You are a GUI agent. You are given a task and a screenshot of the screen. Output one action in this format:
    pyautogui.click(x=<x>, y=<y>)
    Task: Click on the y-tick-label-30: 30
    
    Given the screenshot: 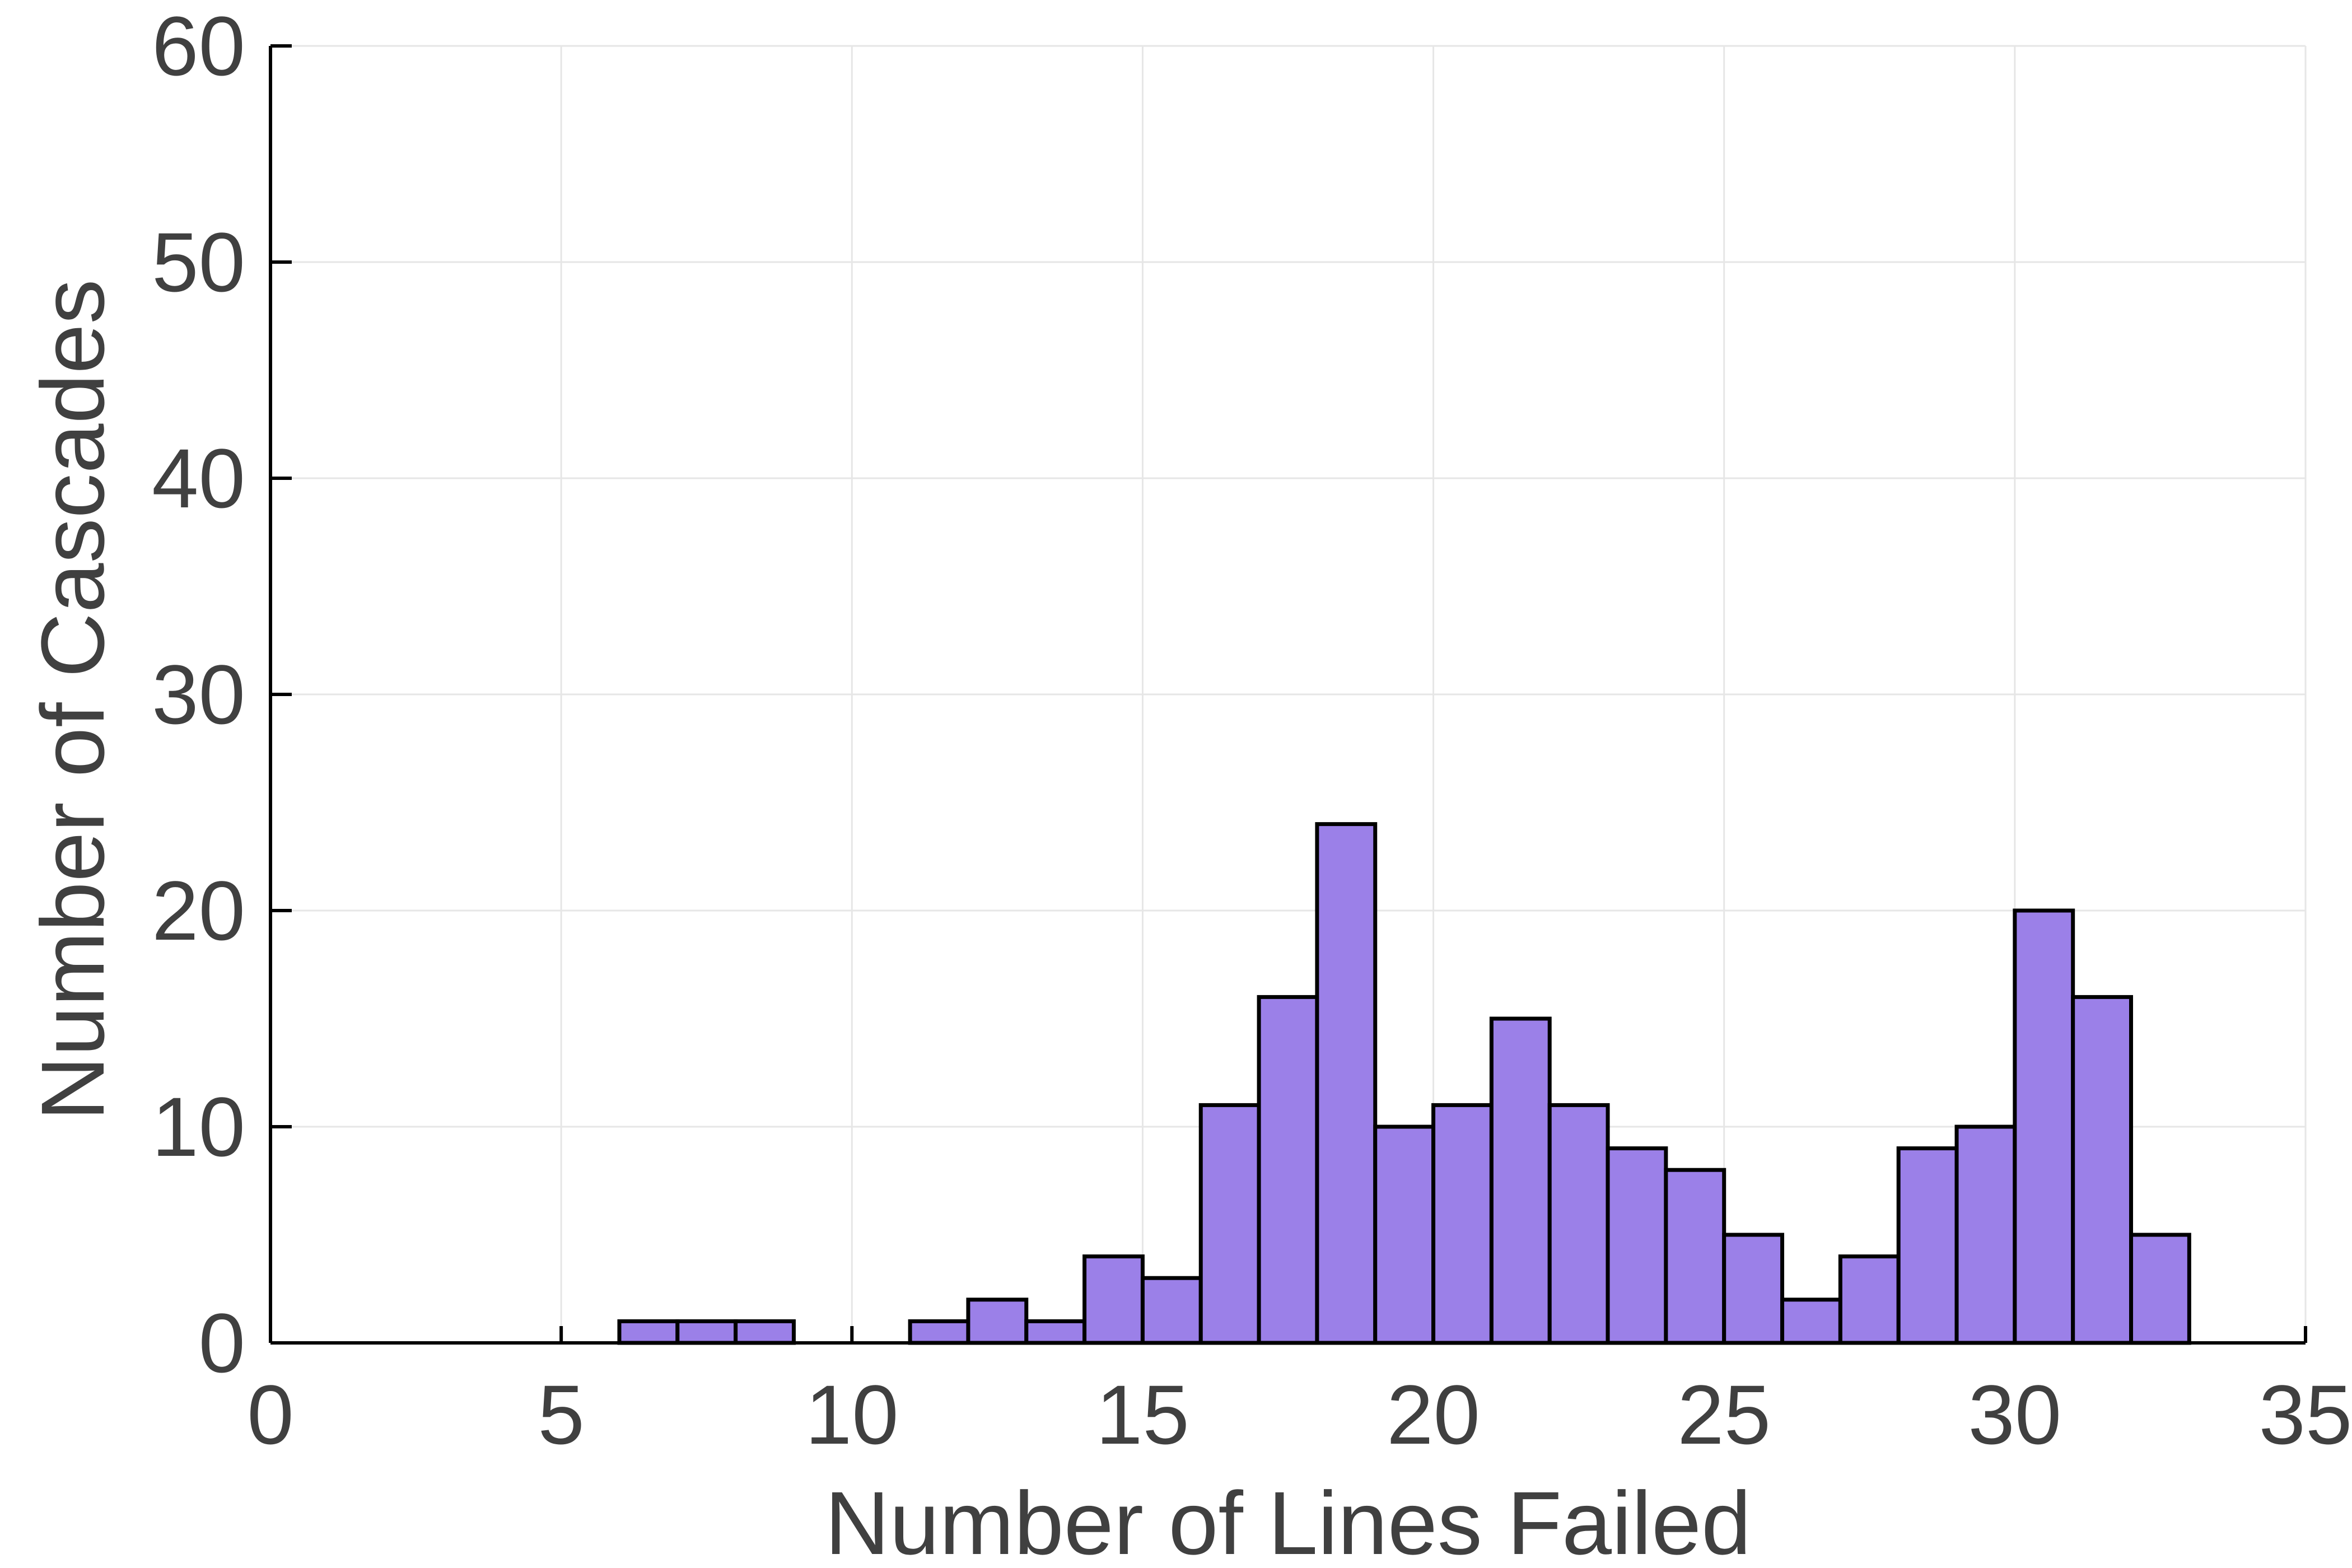 What is the action you would take?
    pyautogui.click(x=199, y=694)
    